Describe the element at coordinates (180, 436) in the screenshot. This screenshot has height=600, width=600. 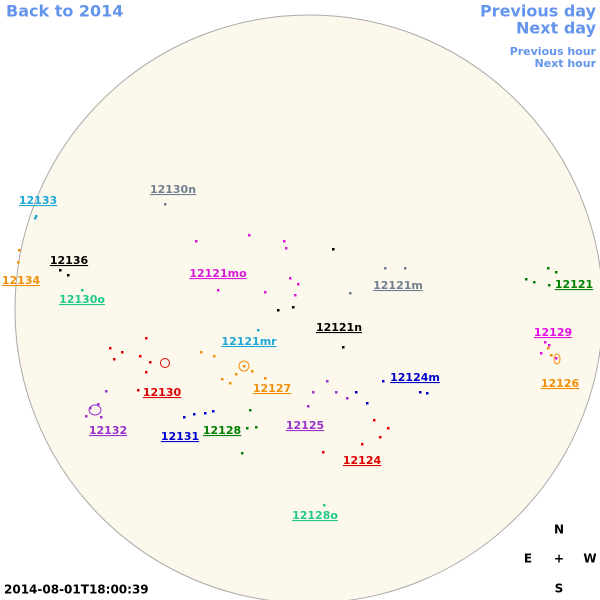
I see `region-label: 12131` at that location.